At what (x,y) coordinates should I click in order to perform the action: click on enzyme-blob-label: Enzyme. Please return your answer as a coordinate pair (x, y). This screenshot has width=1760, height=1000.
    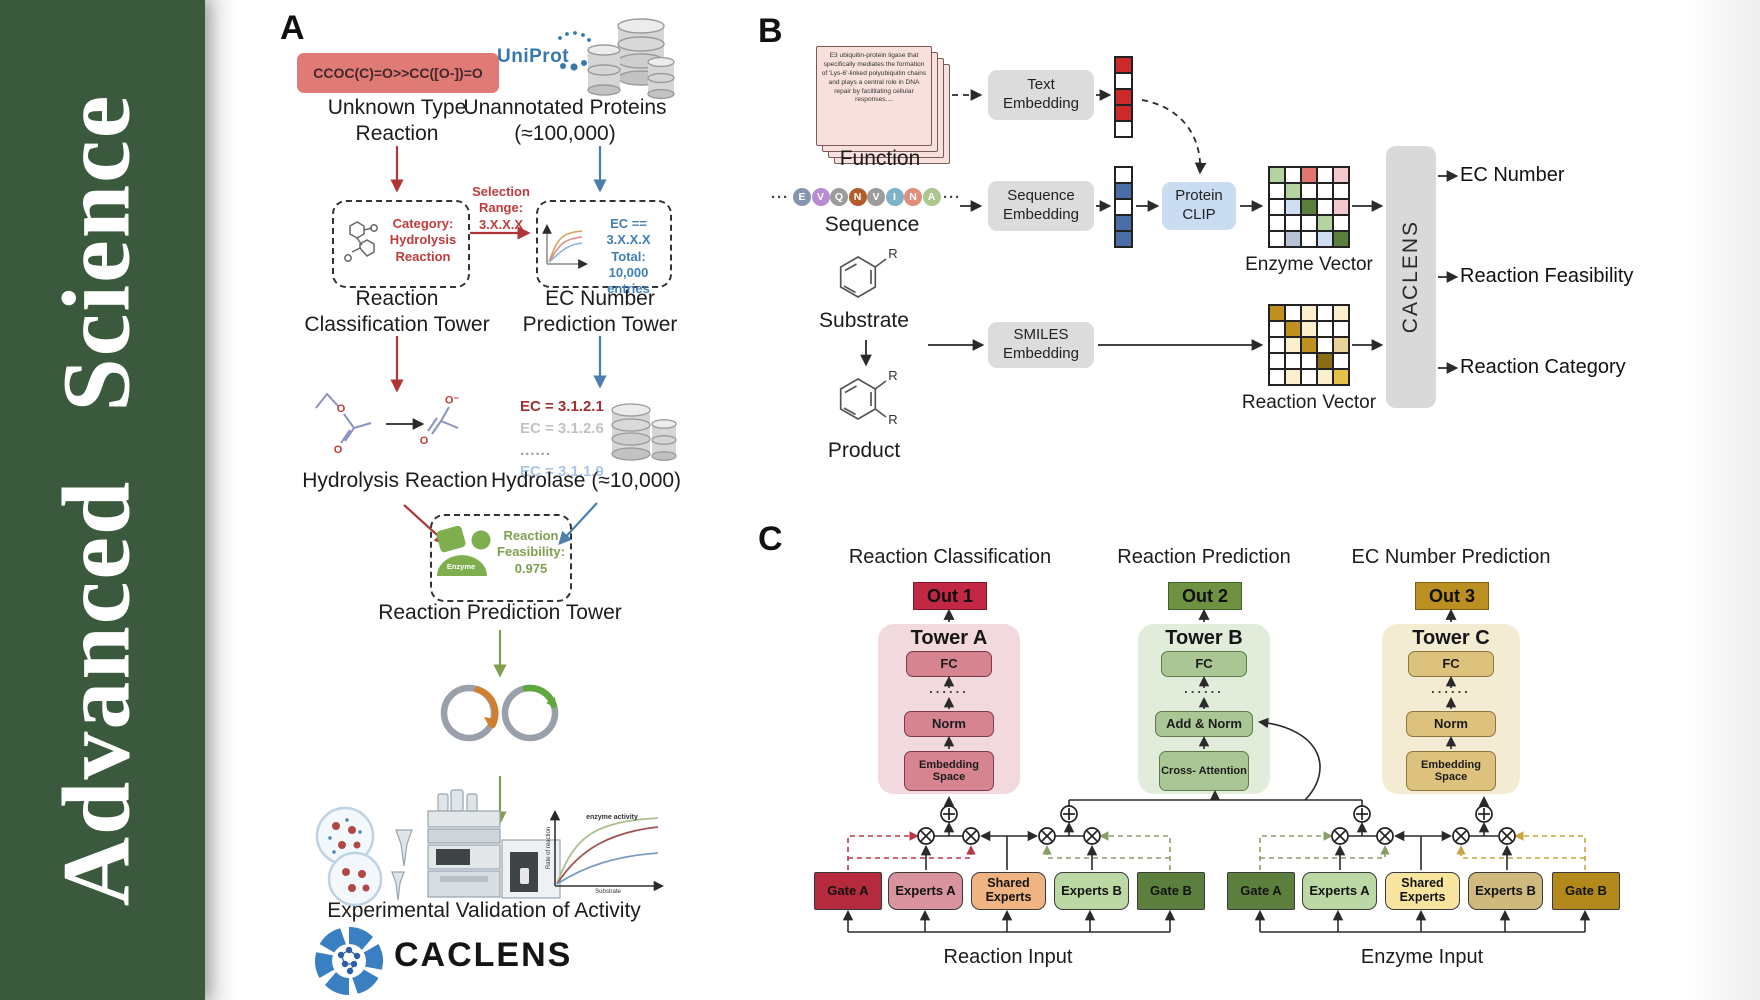
    Looking at the image, I should click on (461, 566).